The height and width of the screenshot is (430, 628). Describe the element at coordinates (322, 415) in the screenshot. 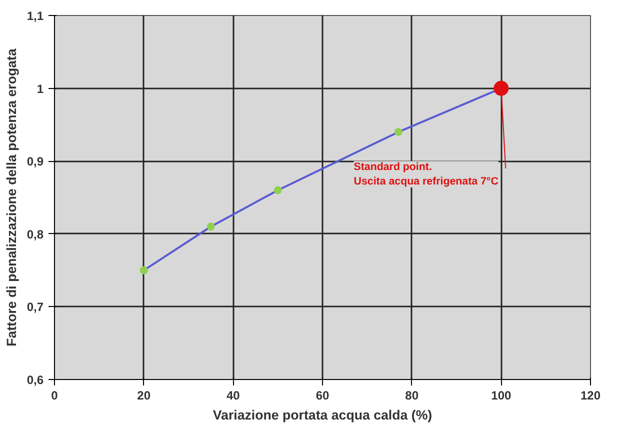

I see `x-axis-title: Variazione portata acqua calda (%)` at that location.